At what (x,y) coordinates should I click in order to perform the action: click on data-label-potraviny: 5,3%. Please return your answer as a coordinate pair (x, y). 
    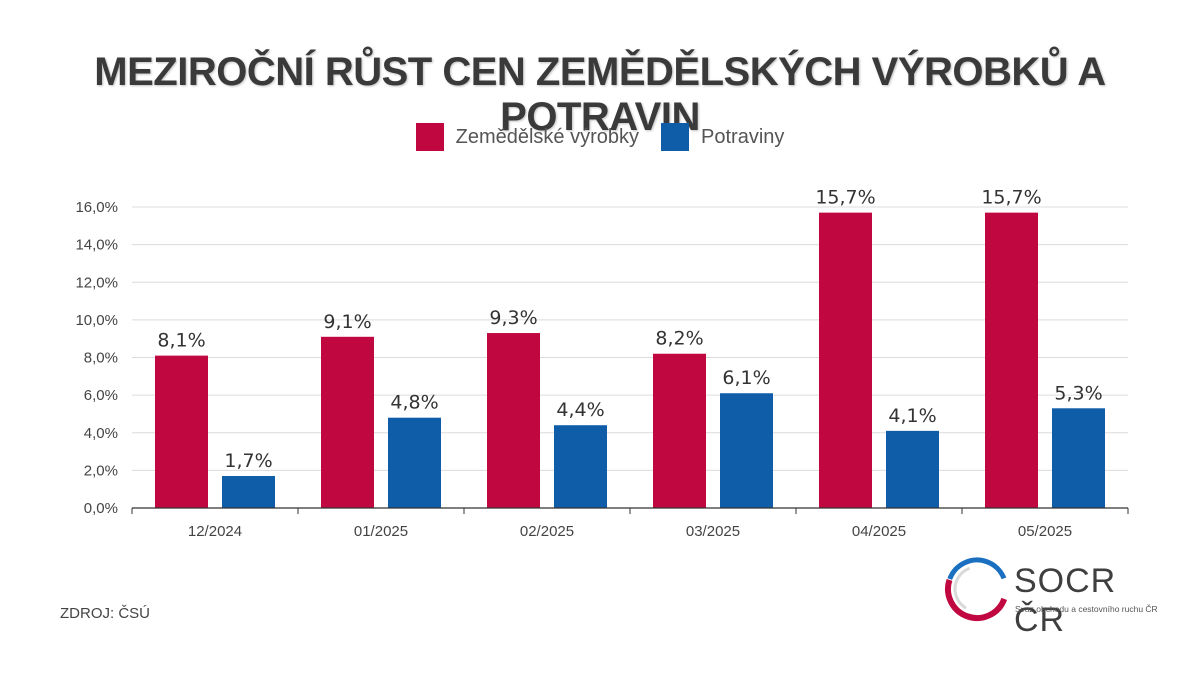
    Looking at the image, I should click on (1078, 393).